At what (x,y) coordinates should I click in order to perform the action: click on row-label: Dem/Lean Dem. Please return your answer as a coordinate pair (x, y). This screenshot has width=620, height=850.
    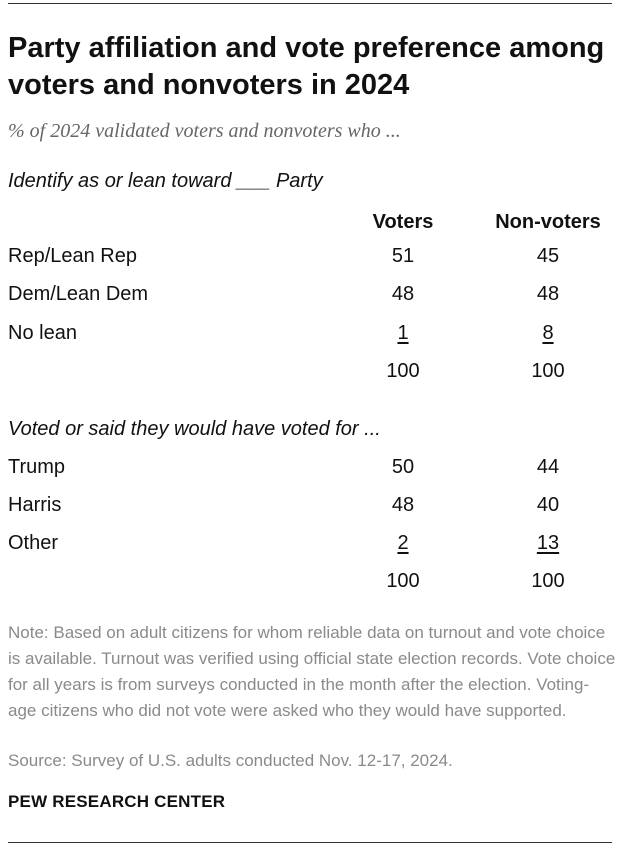
    Looking at the image, I should click on (78, 294).